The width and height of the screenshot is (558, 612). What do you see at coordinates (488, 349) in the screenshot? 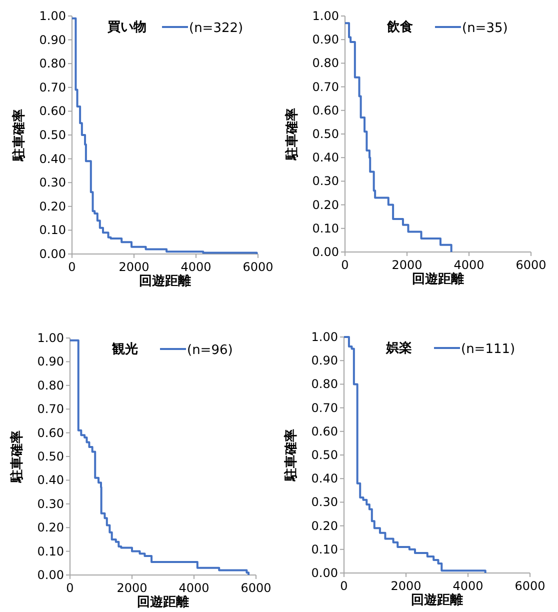
I see `legend-label: (n=111)` at bounding box center [488, 349].